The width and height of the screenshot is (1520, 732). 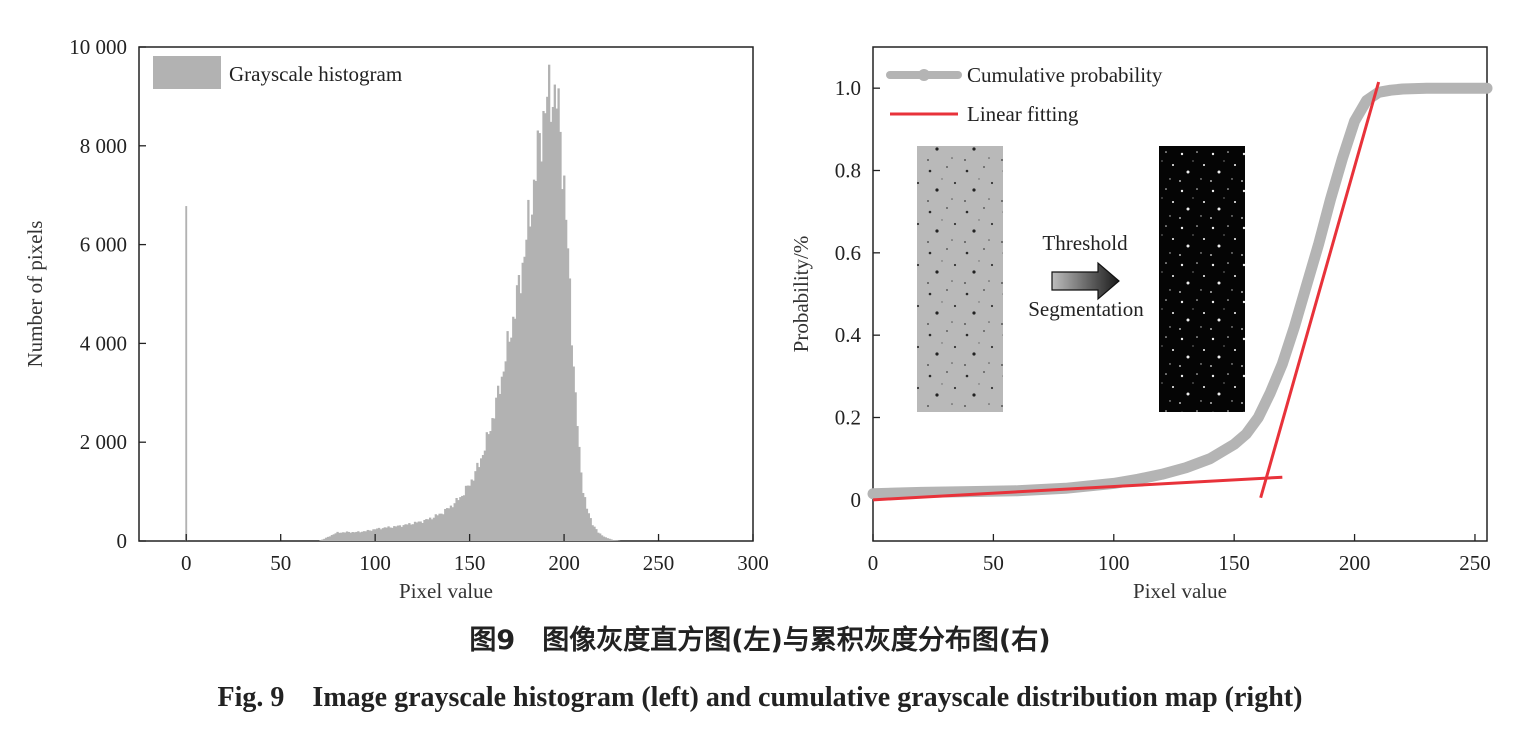 I want to click on histogram-x-ticks: 0 50 100 150 200 250 300, so click(x=475, y=554).